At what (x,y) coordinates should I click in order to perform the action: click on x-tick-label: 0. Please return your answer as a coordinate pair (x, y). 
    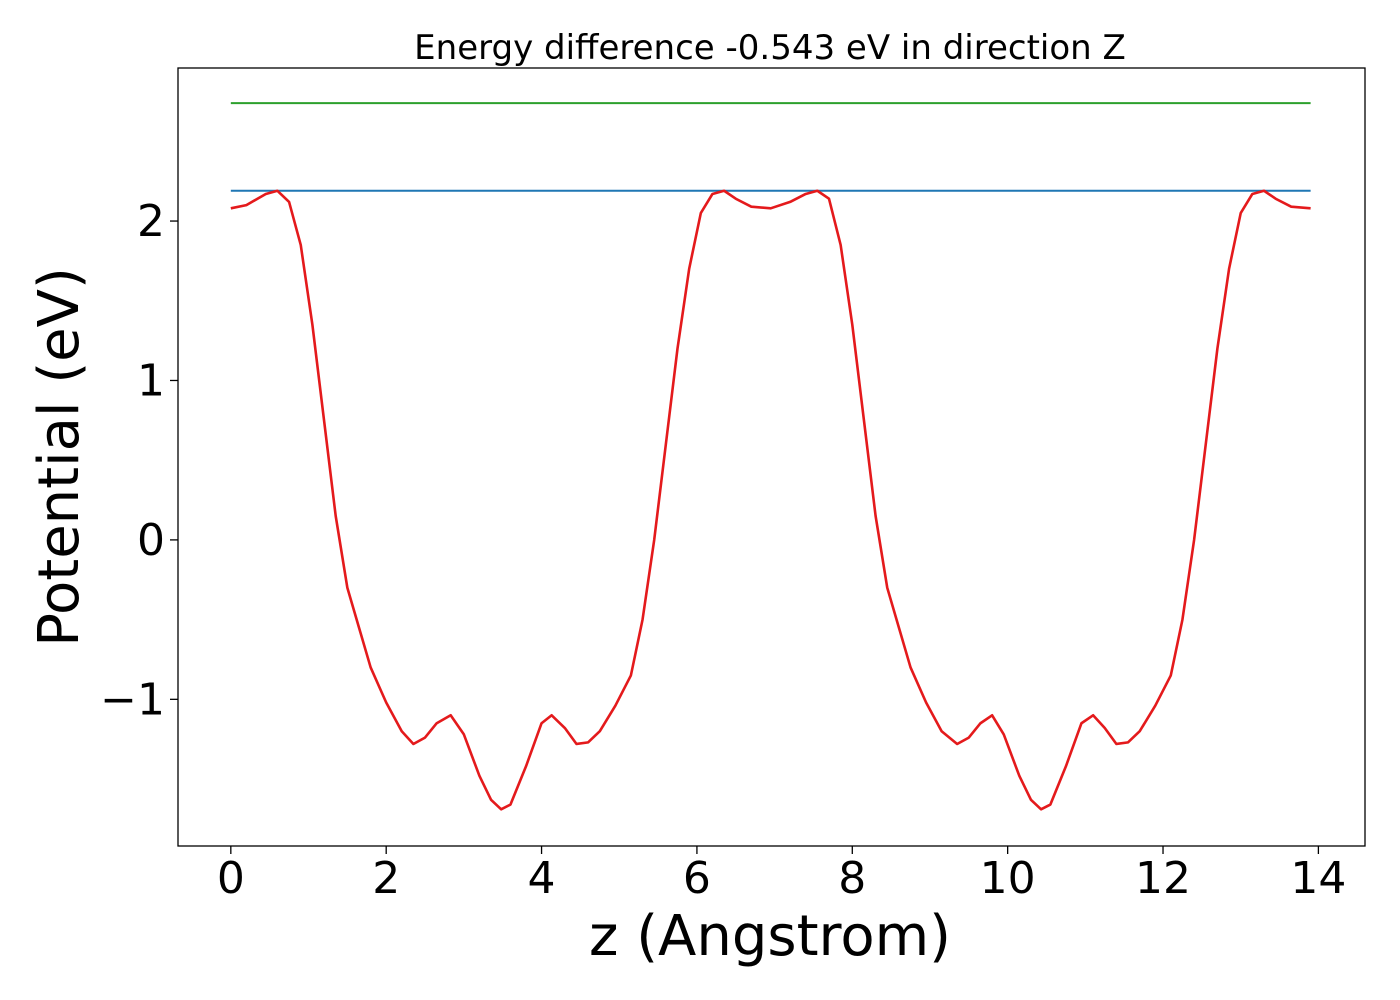
    Looking at the image, I should click on (231, 878).